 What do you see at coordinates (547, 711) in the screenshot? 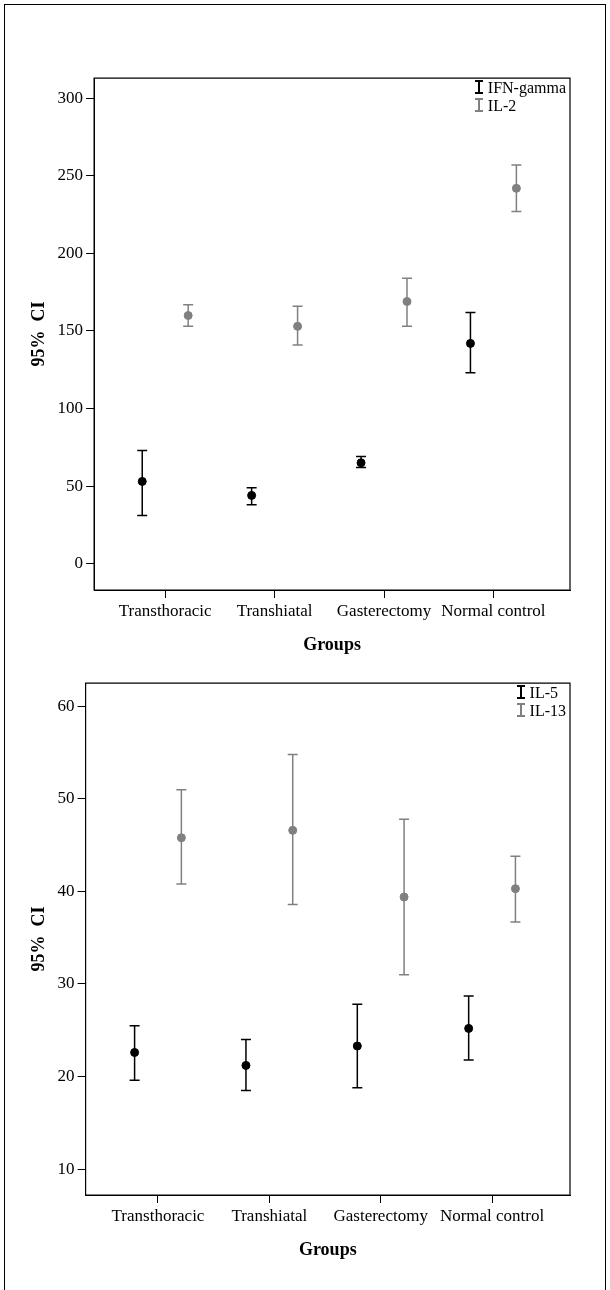
I see `legend-label: IL-13` at bounding box center [547, 711].